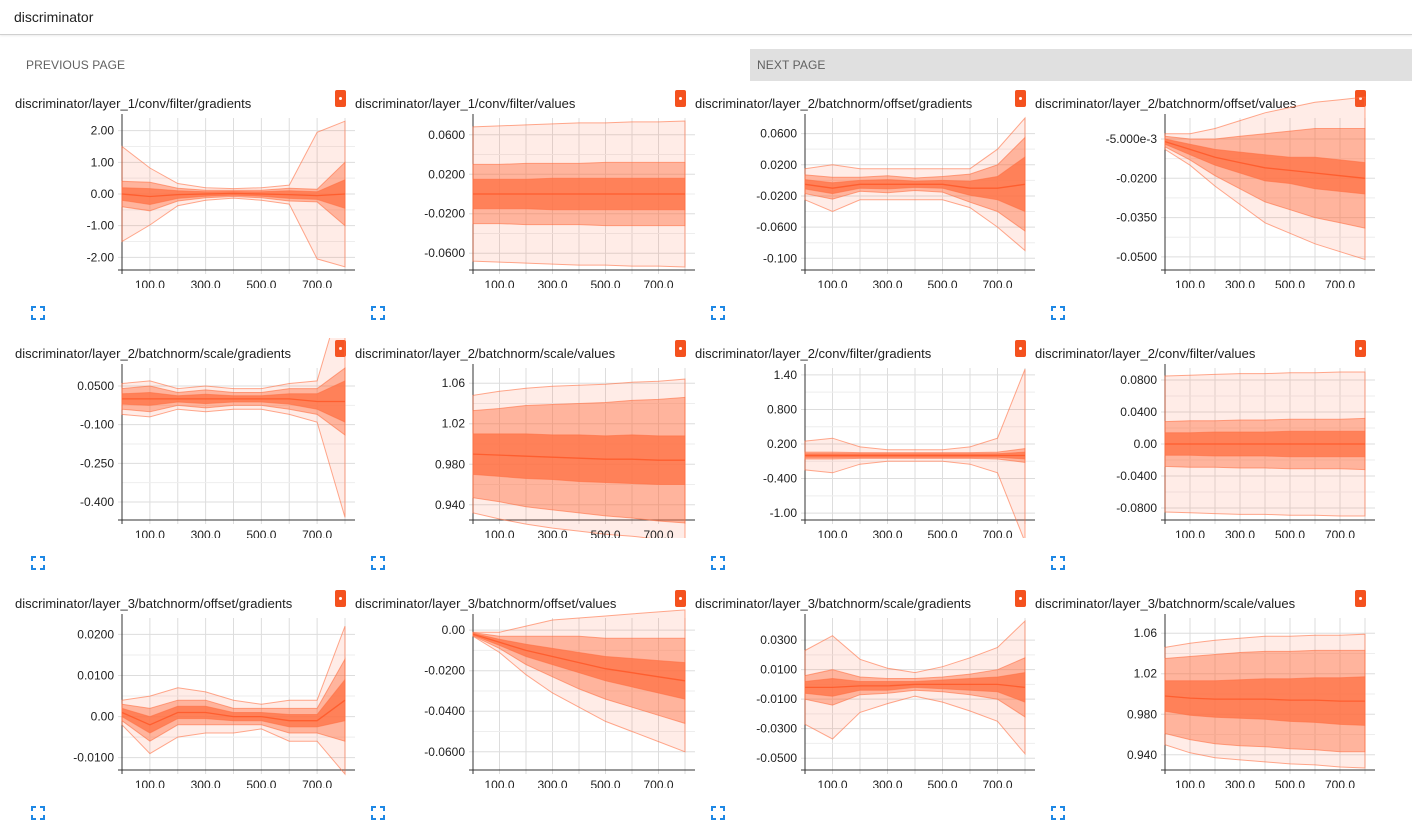 The height and width of the screenshot is (838, 1412). I want to click on y-tick-label: -0.0350, so click(1136, 218).